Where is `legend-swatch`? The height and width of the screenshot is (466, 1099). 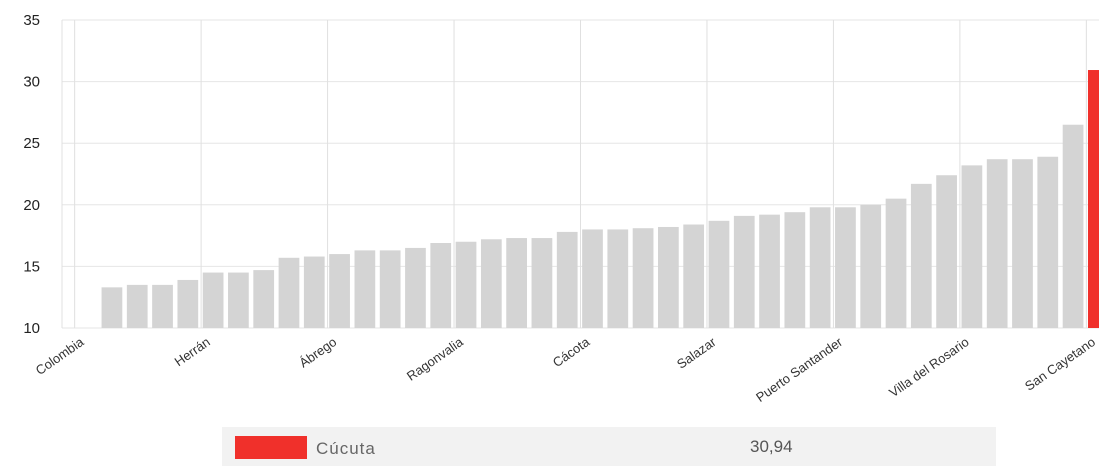 legend-swatch is located at coordinates (271, 447).